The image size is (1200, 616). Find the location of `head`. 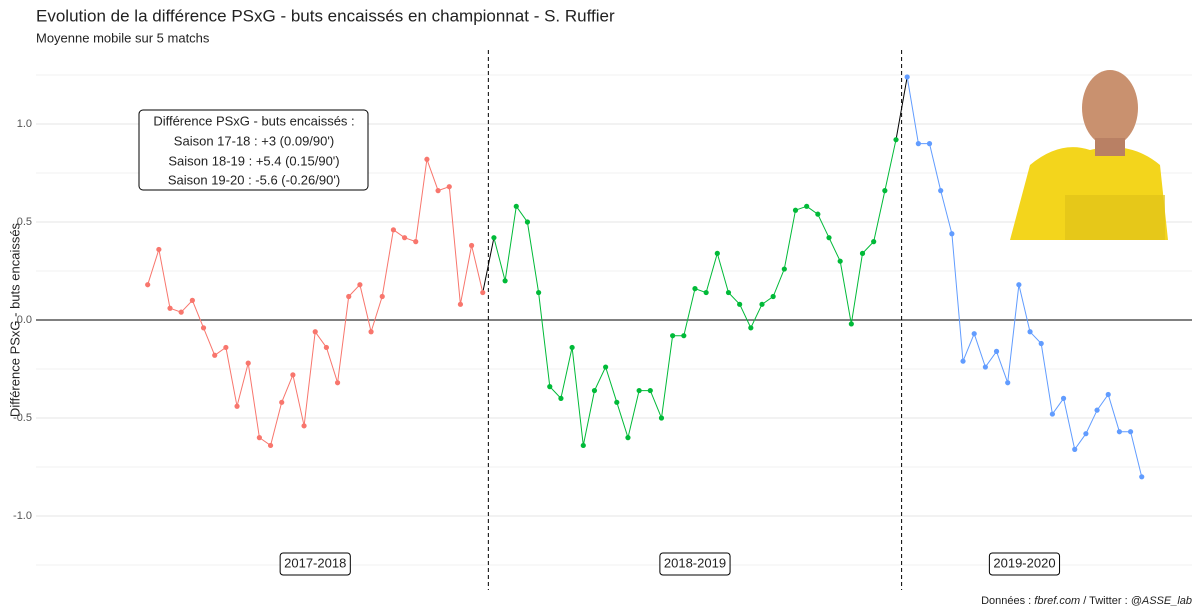

head is located at coordinates (1110, 108).